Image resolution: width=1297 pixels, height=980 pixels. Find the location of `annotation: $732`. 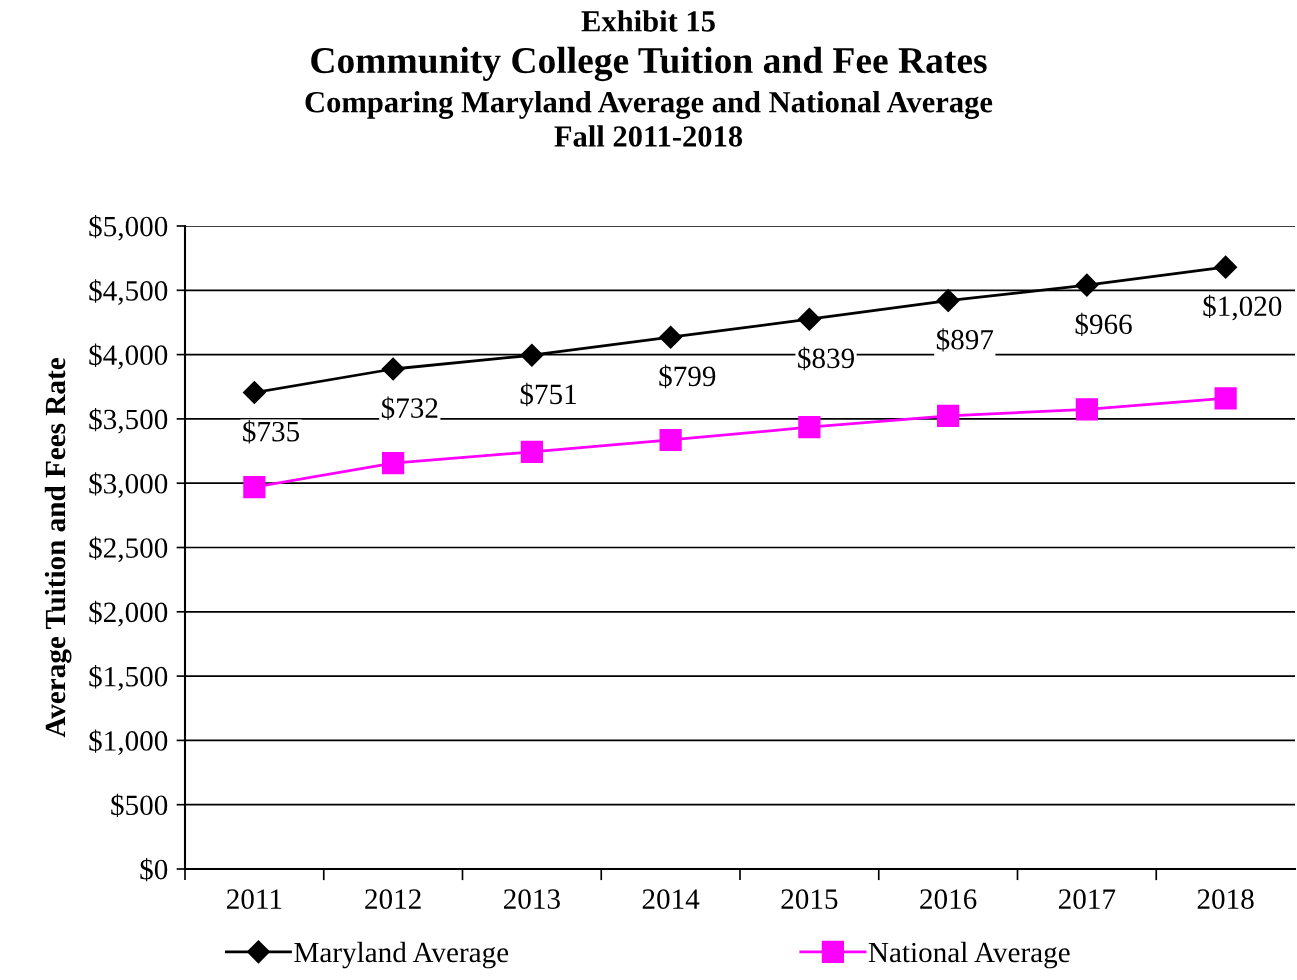

annotation: $732 is located at coordinates (409, 408).